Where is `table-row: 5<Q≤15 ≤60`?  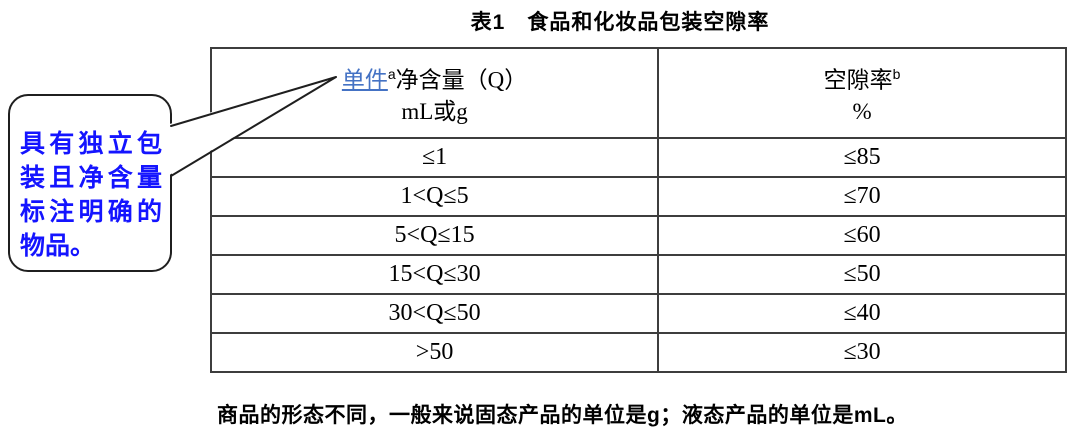 table-row: 5<Q≤15 ≤60 is located at coordinates (638, 235).